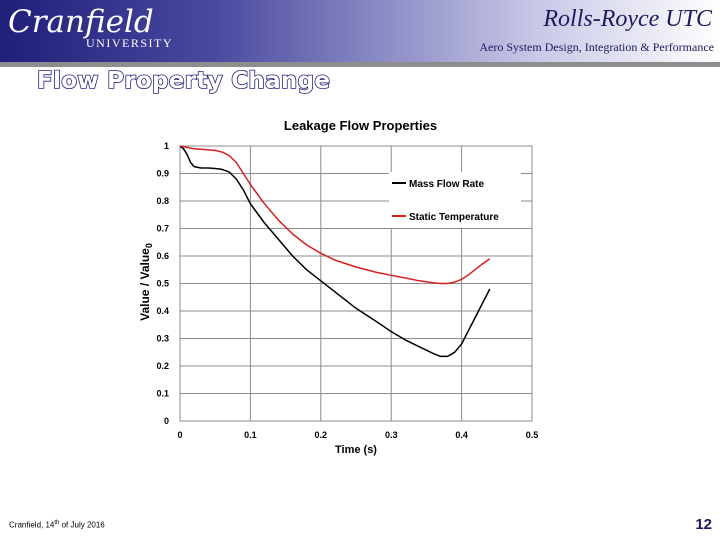 This screenshot has height=540, width=720. I want to click on footer-date: Cranfield, 14th of July 2016, so click(57, 525).